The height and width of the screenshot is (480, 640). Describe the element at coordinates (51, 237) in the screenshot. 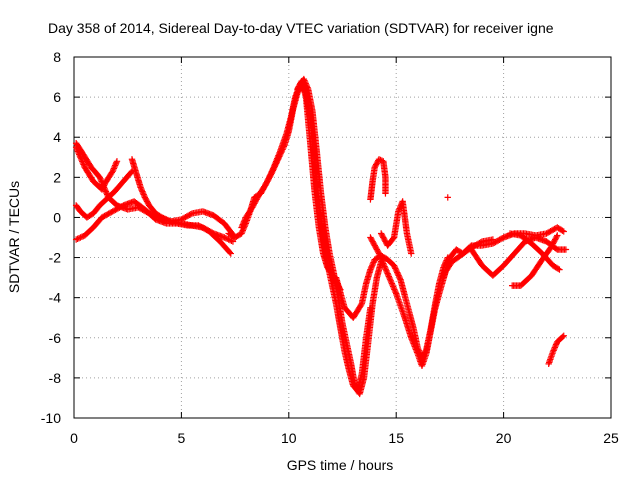

I see `y-tick-labels: -10 -8 -6 -4 -2 0 2 4 6 8` at that location.